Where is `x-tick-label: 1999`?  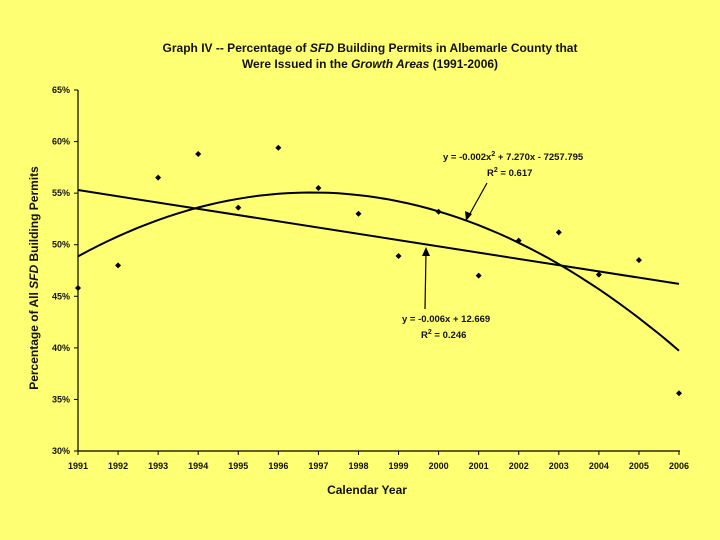 x-tick-label: 1999 is located at coordinates (399, 466).